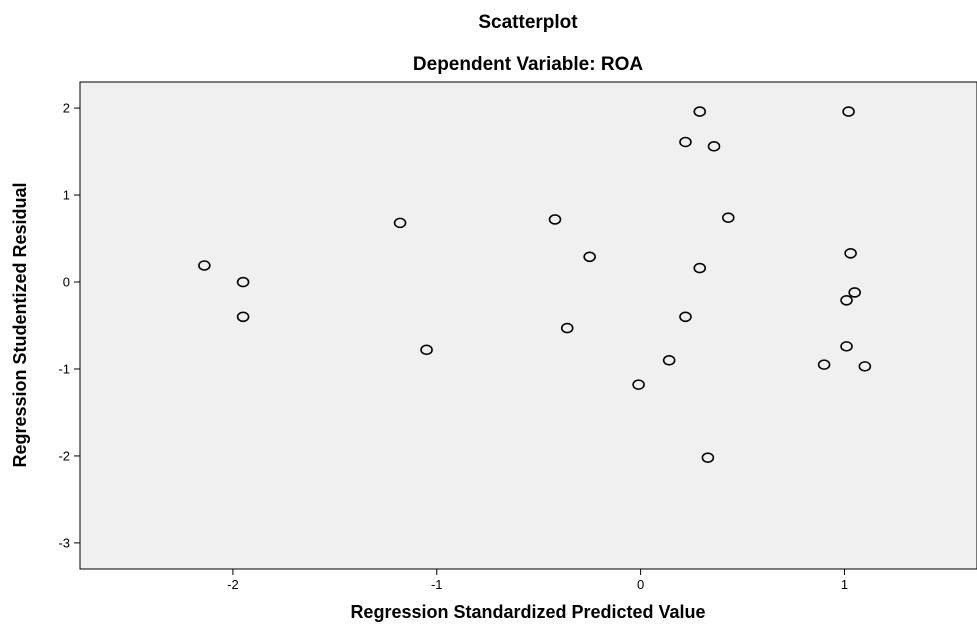 This screenshot has height=628, width=977. I want to click on y-tick-label: 1, so click(66, 195).